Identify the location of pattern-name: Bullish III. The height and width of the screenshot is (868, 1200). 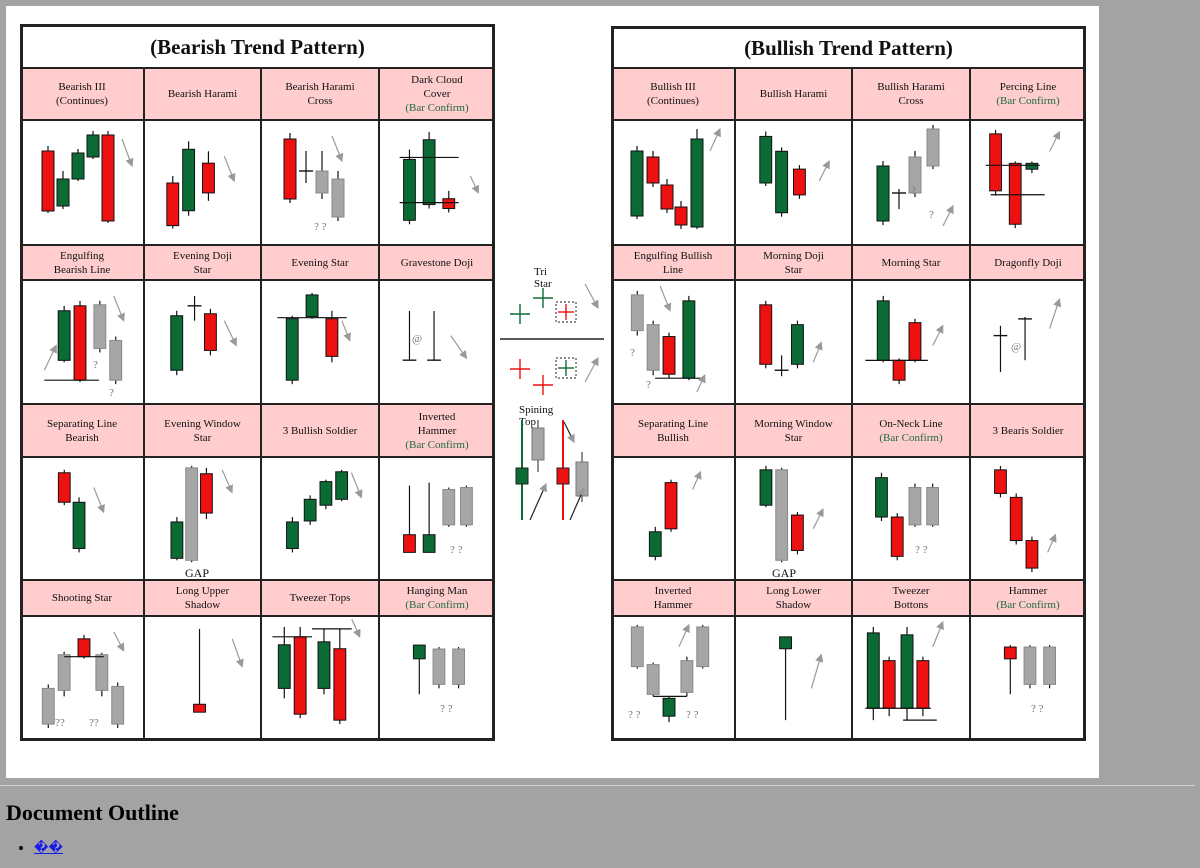
(673, 87).